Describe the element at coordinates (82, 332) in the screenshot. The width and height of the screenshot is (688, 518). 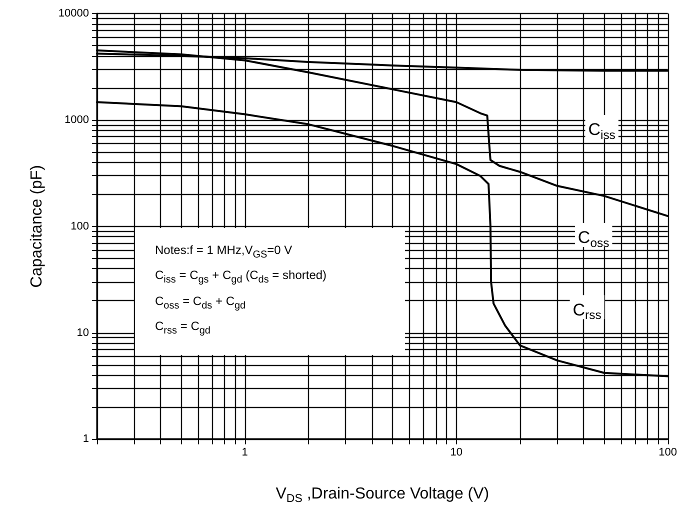
I see `y-tick-label: 10` at that location.